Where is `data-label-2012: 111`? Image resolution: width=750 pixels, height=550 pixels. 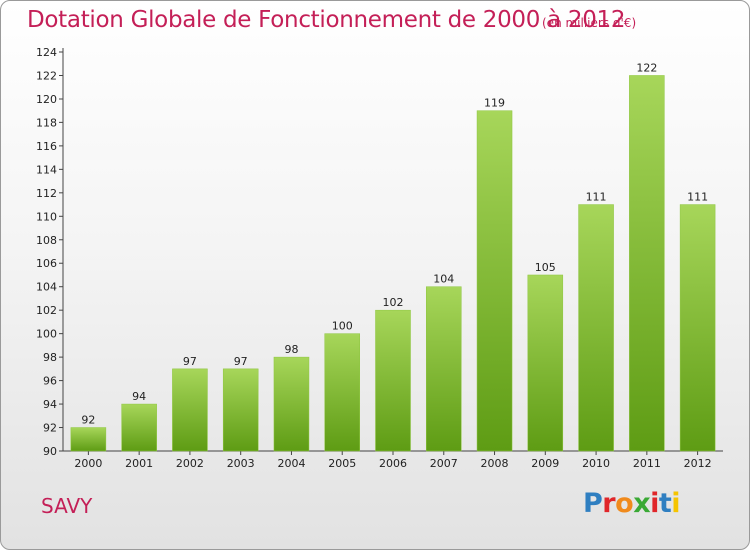 data-label-2012: 111 is located at coordinates (697, 197).